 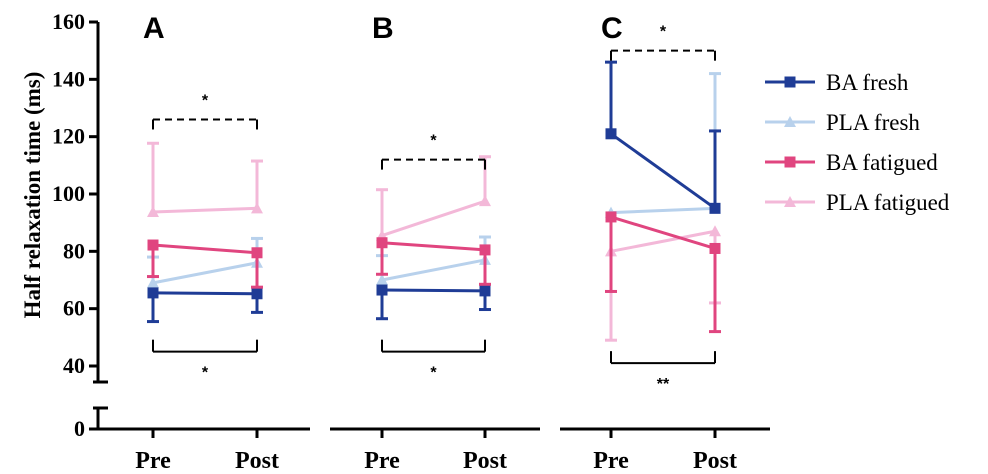 I want to click on y-tick-label: 160, so click(x=68, y=21).